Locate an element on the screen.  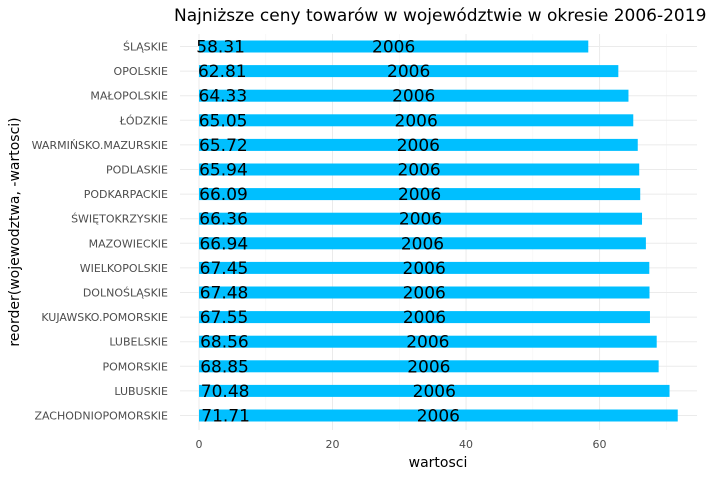
x-tick-labels: 0 20 40 60 is located at coordinates (401, 444).